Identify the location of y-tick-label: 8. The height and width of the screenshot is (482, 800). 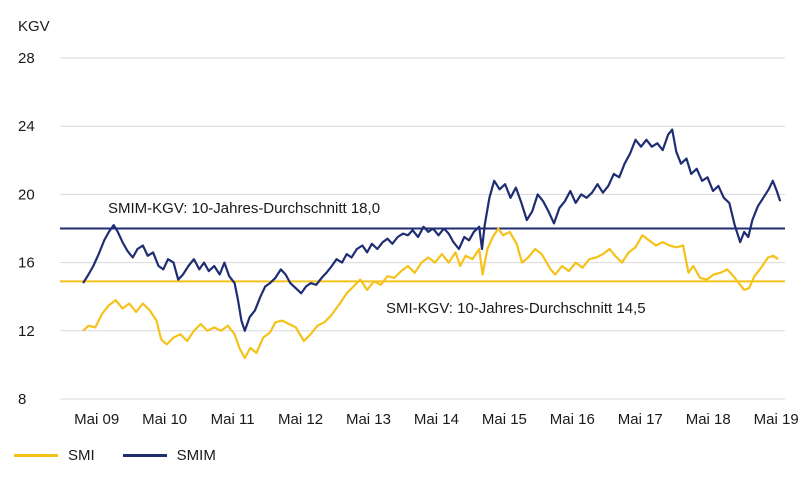
(22, 399).